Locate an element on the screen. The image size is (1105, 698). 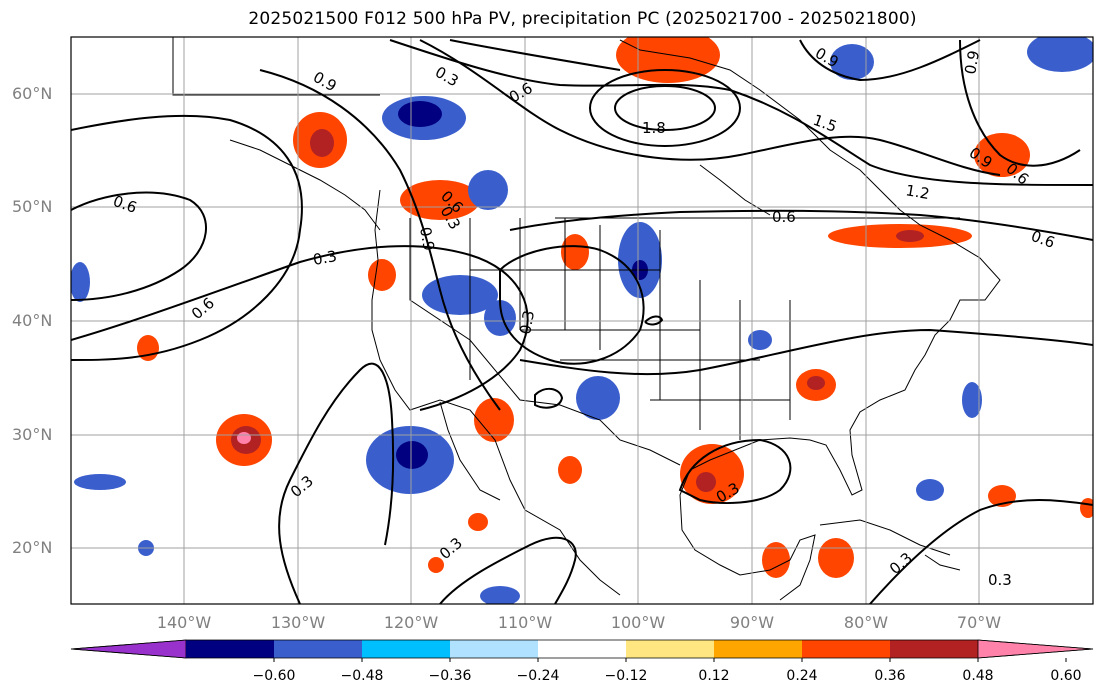
pv-contour-0.9-east is located at coordinates (1020, 103).